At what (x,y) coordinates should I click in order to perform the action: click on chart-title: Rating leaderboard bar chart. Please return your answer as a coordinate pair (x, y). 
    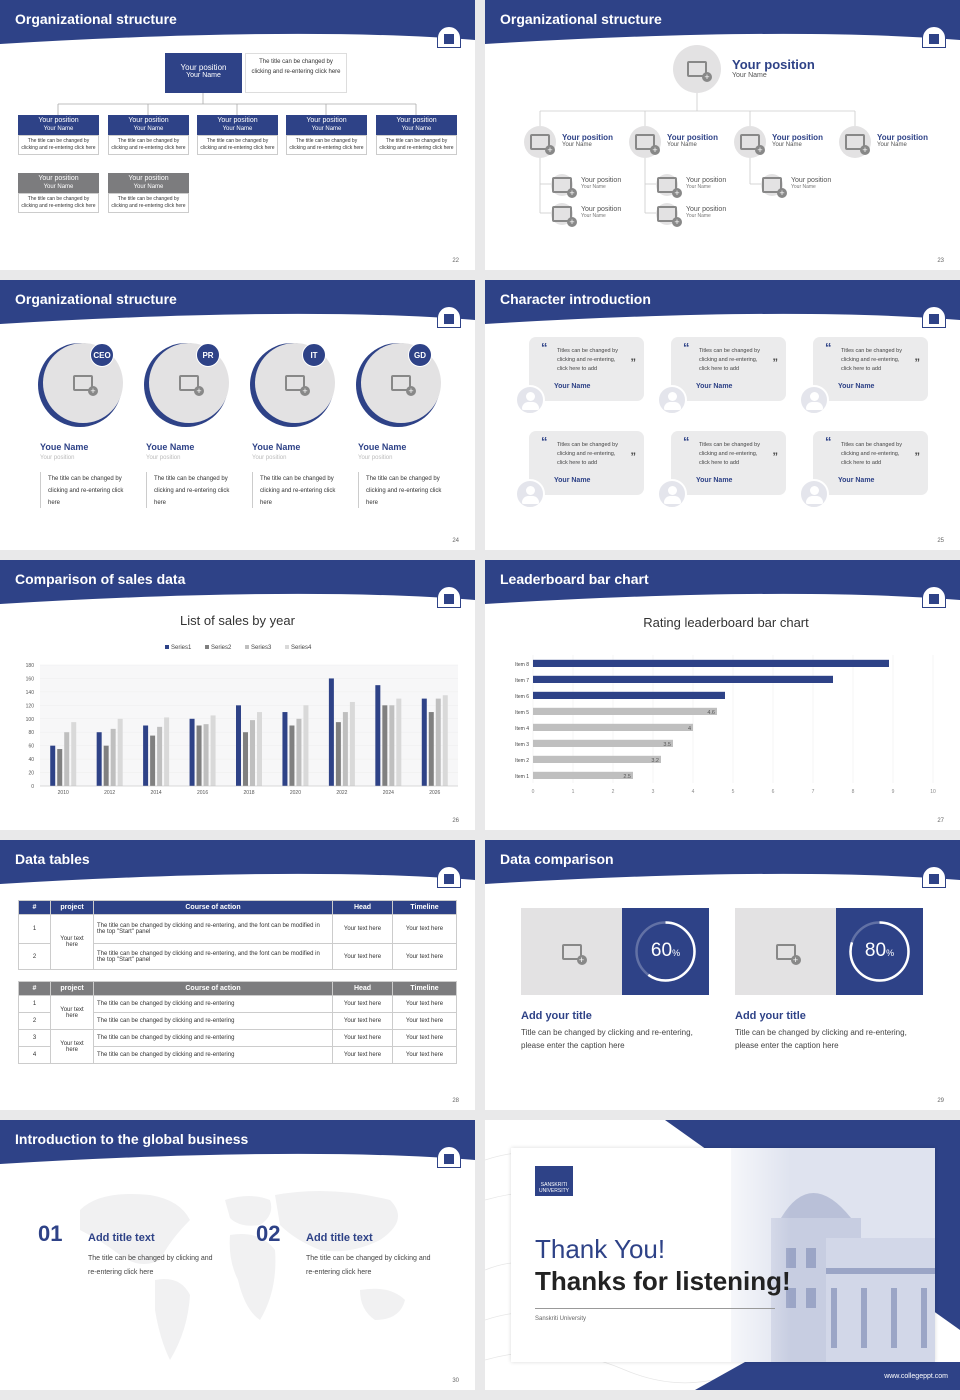
    Looking at the image, I should click on (726, 622).